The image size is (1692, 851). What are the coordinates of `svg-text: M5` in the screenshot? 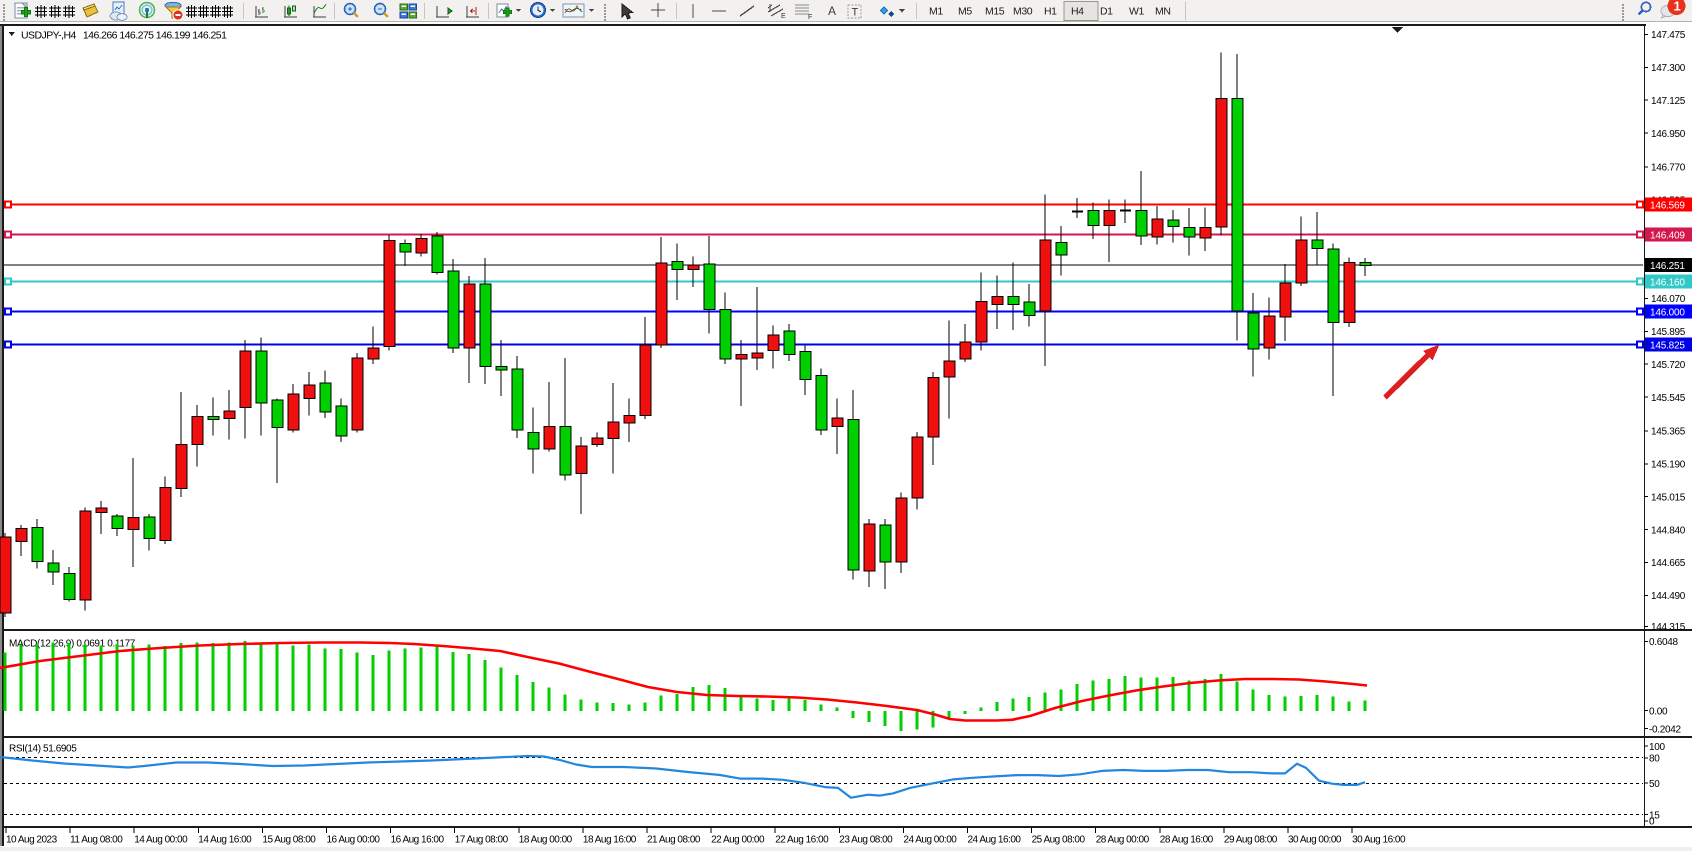 It's located at (965, 12).